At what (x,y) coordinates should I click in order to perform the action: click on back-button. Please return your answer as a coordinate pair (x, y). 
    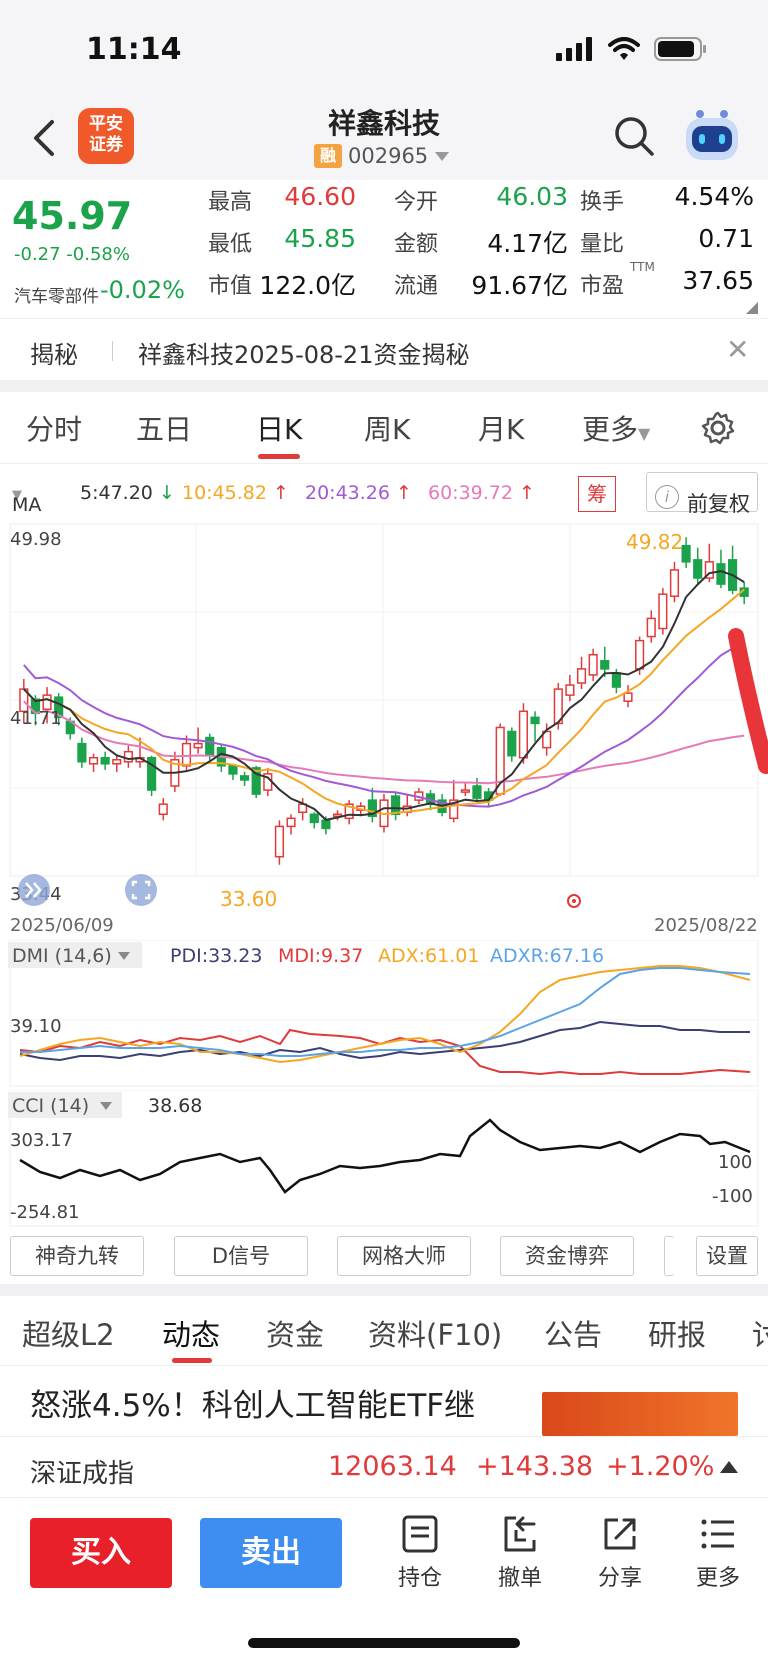
    Looking at the image, I should click on (46, 138).